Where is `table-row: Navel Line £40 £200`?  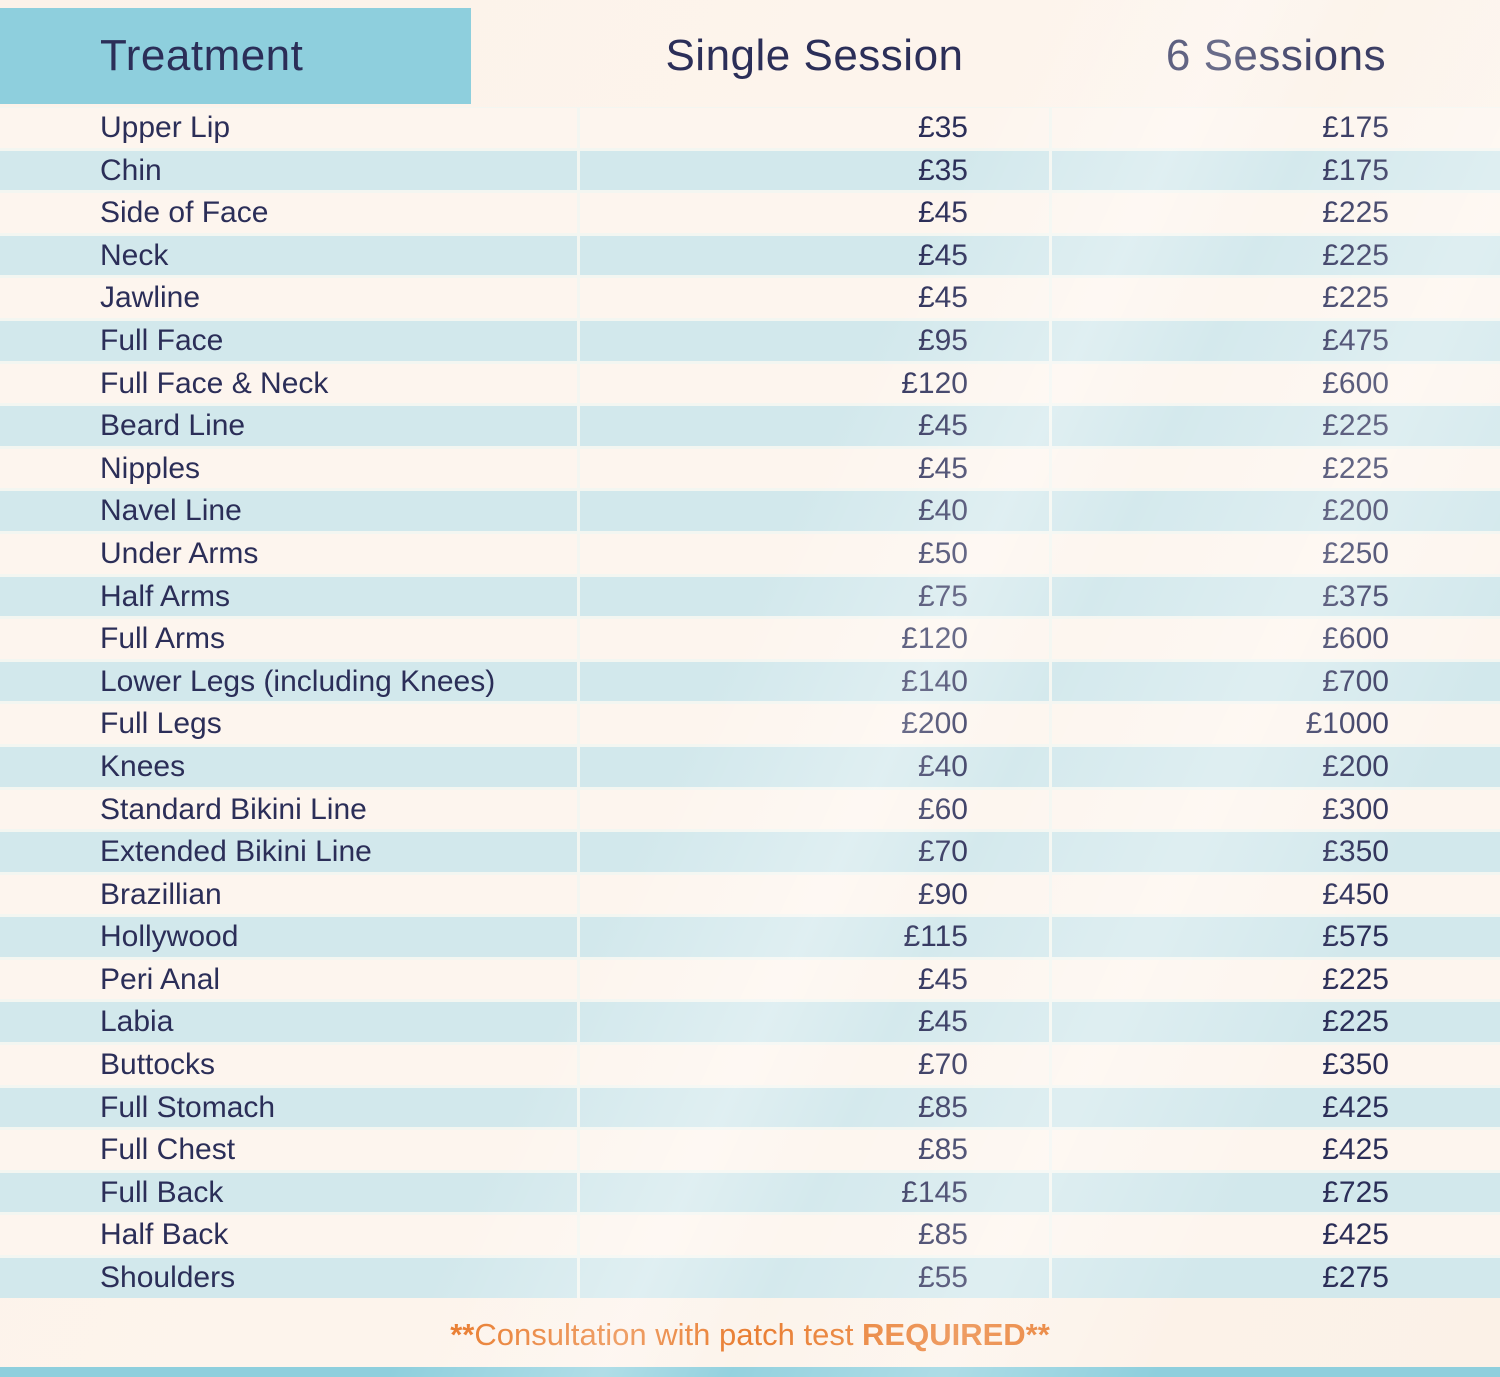 table-row: Navel Line £40 £200 is located at coordinates (750, 511).